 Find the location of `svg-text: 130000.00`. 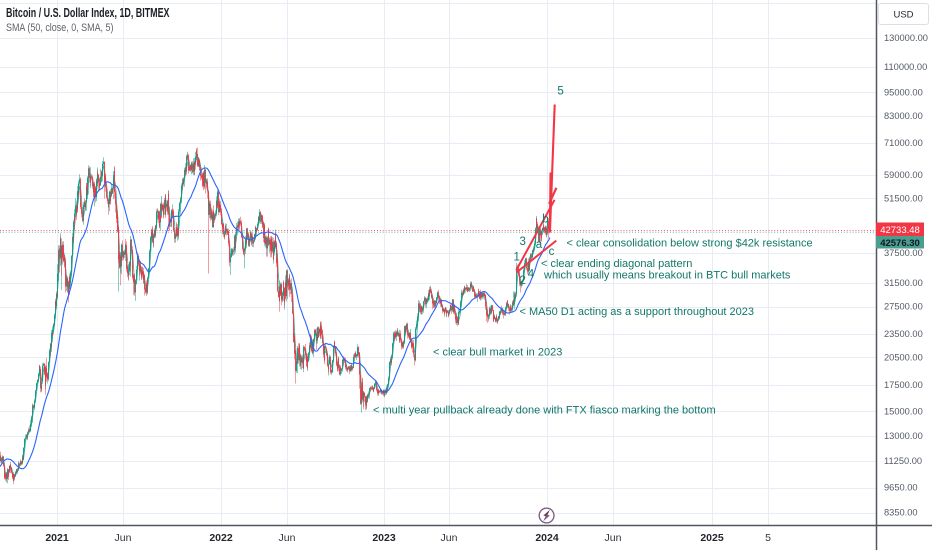

svg-text: 130000.00 is located at coordinates (906, 38).